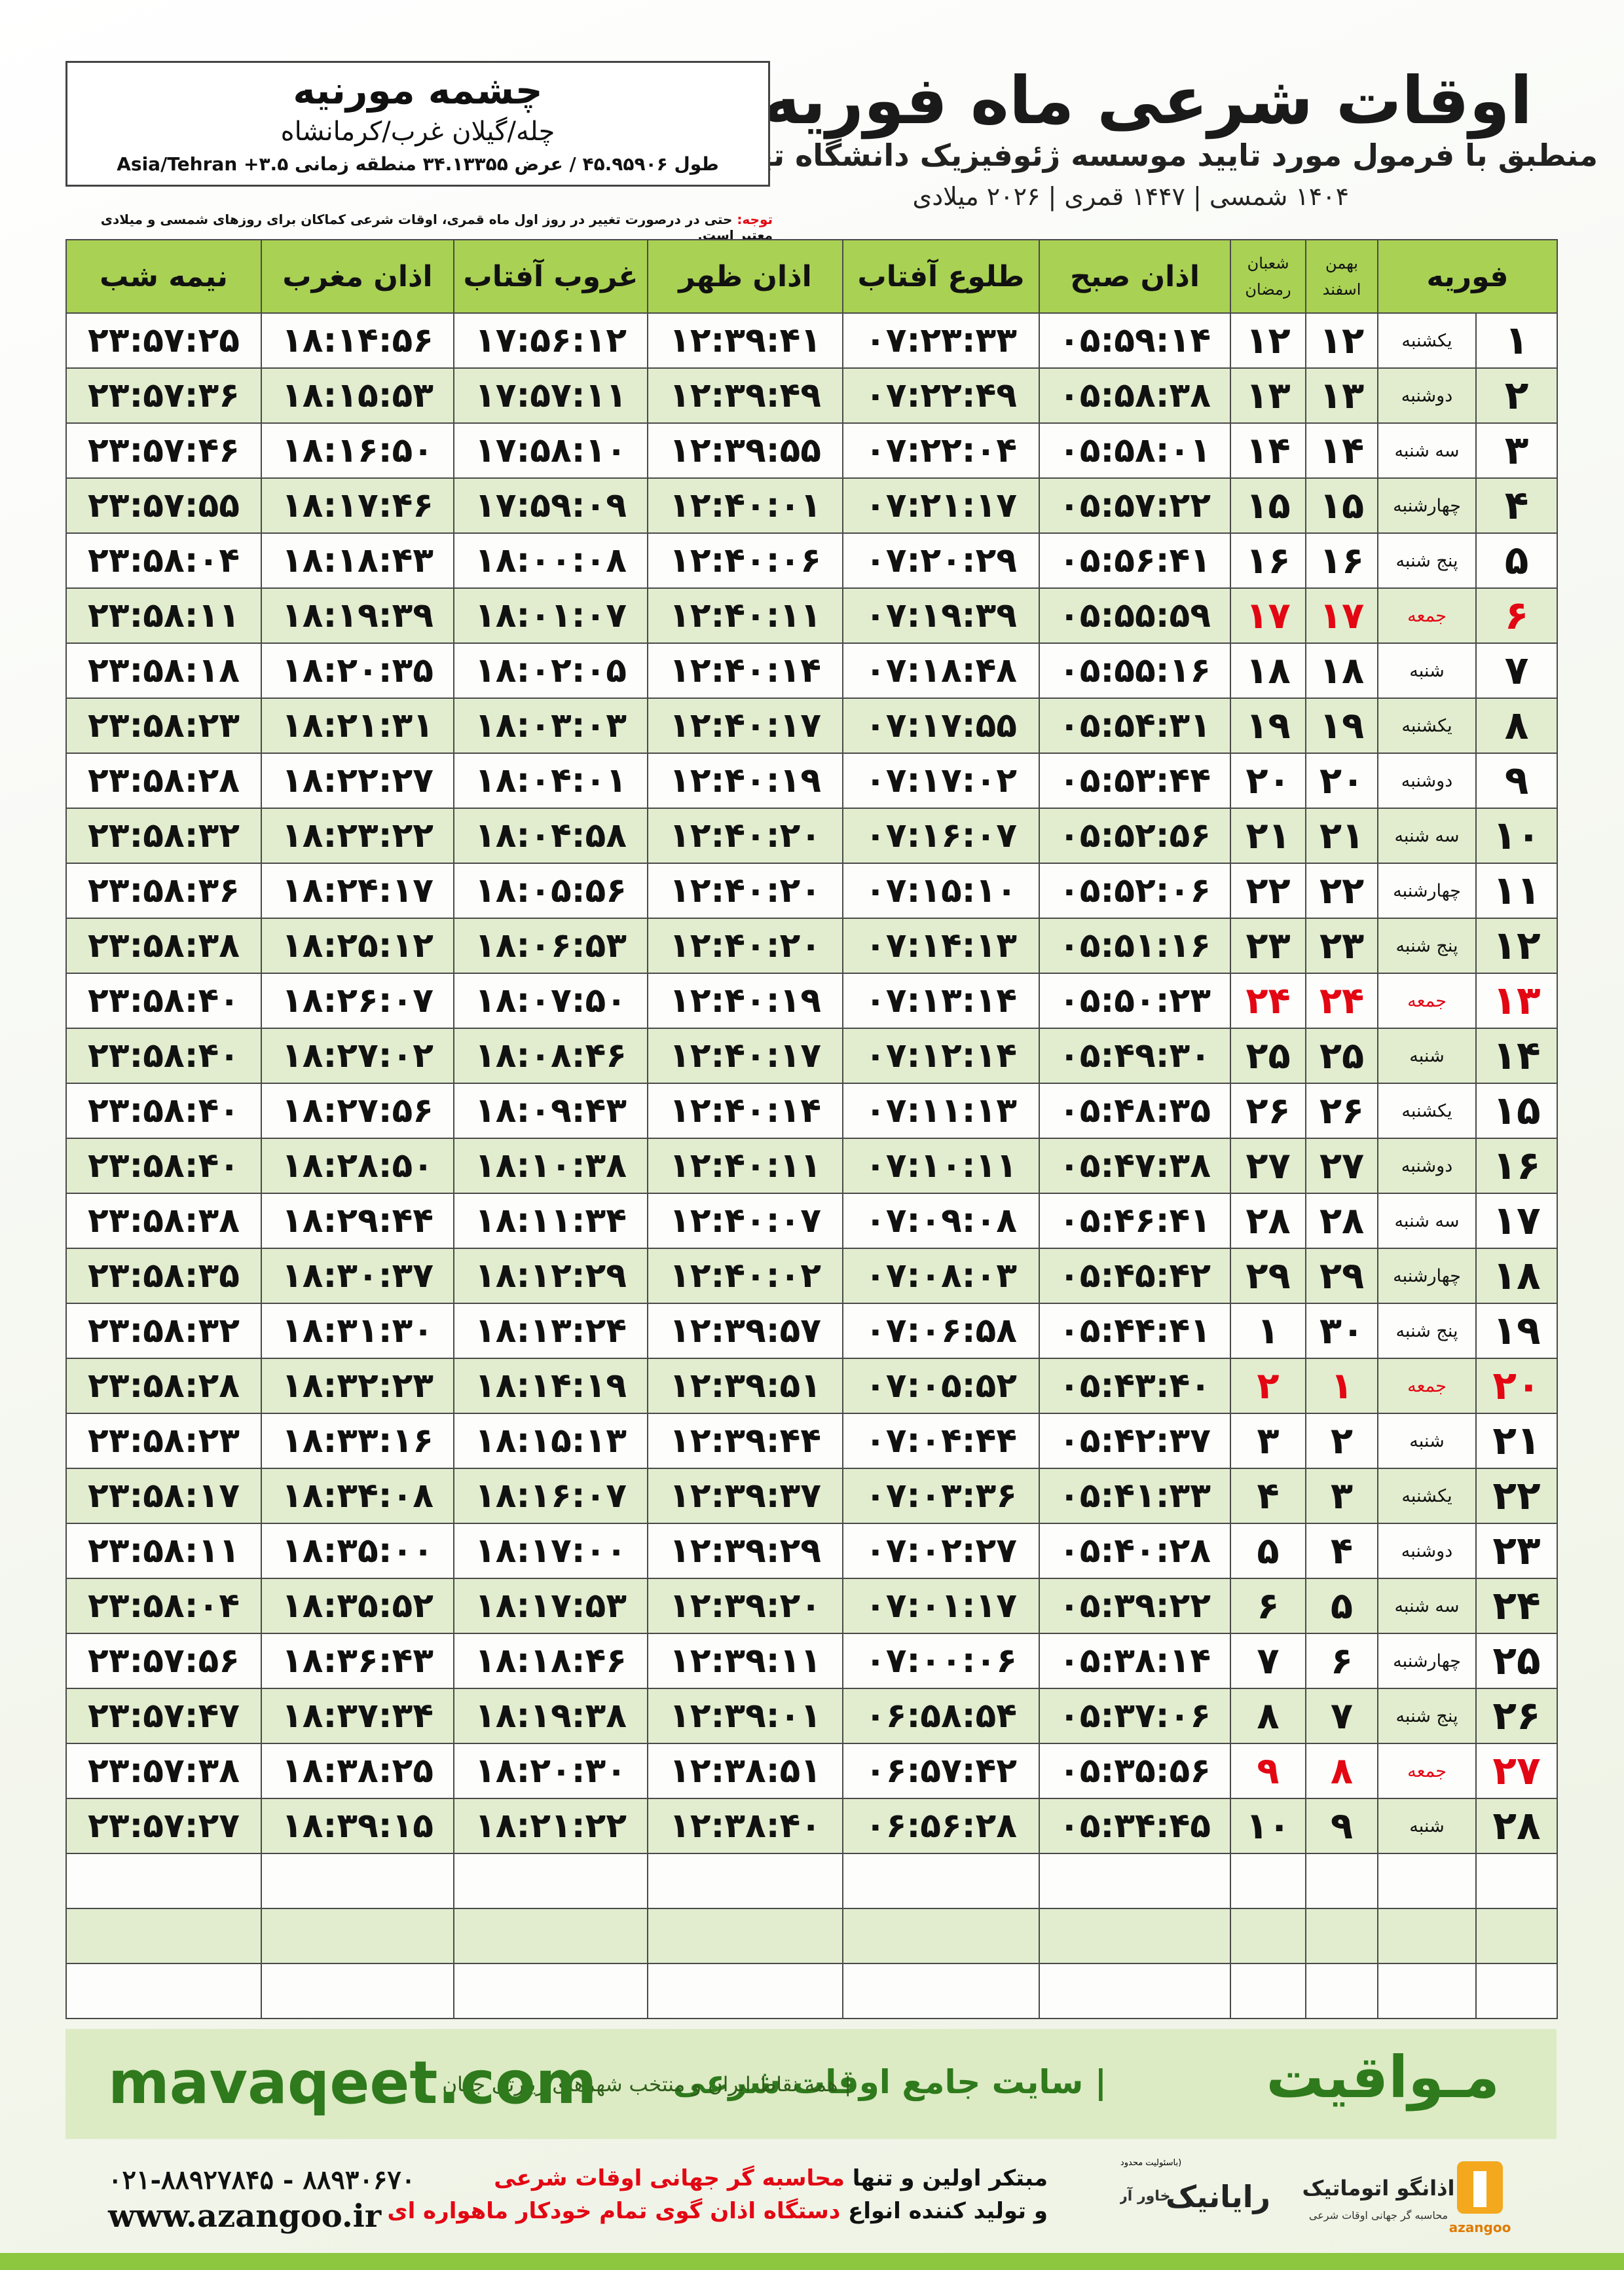  I want to click on weekday: دوشنبه, so click(1427, 395).